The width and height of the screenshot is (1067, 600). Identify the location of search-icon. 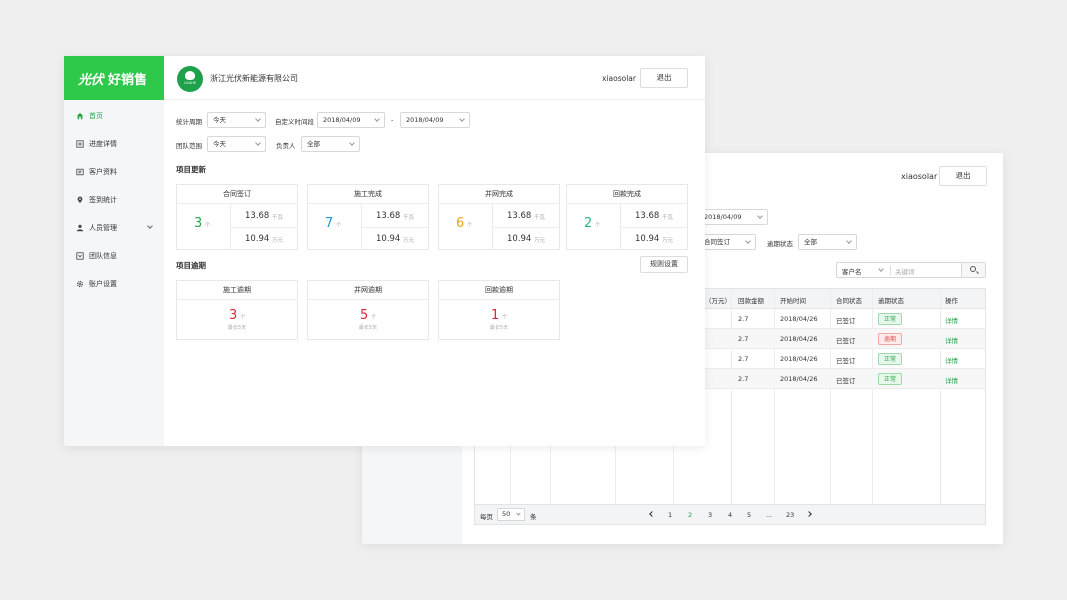
(973, 269).